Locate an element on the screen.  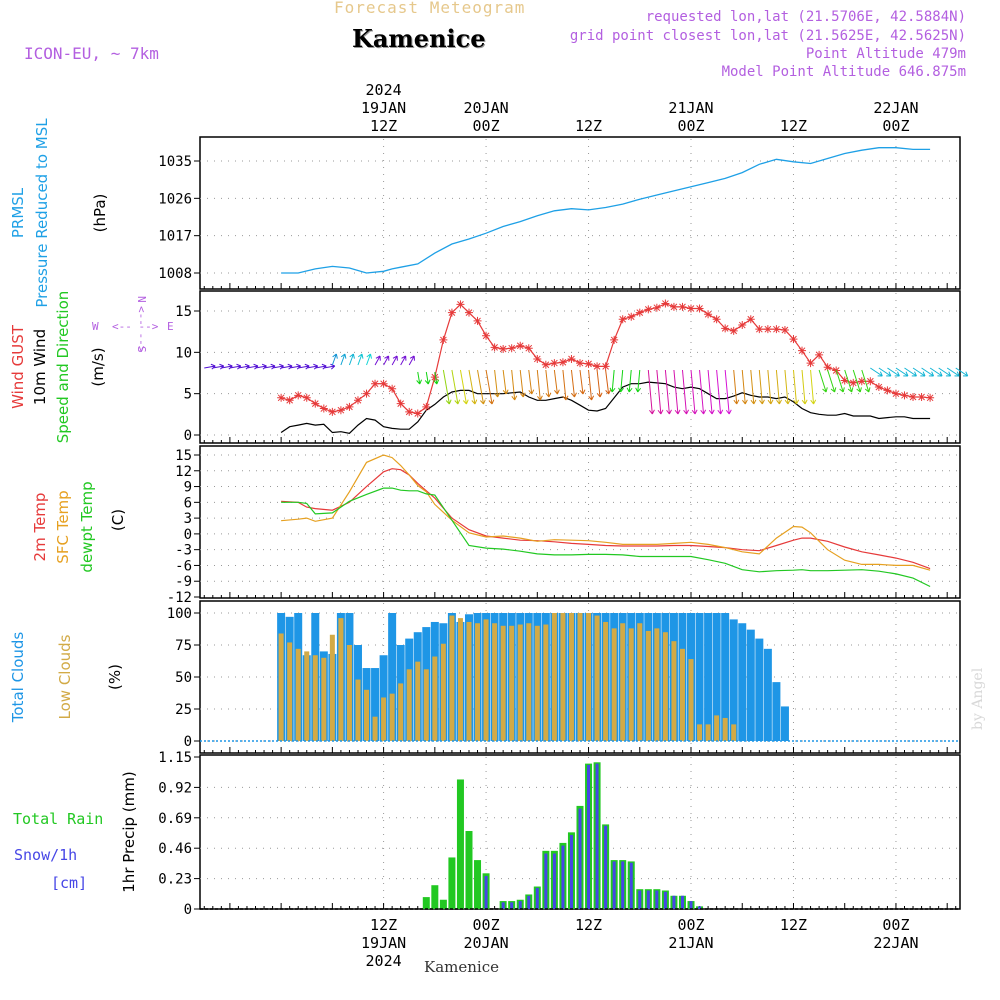
bottom-time-label: 21JAN is located at coordinates (690, 943).